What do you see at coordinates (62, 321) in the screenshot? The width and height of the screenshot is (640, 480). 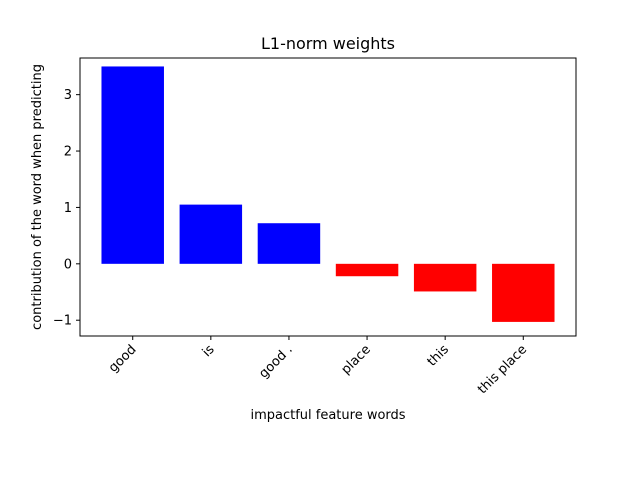 I see `y-tick-label: −1` at bounding box center [62, 321].